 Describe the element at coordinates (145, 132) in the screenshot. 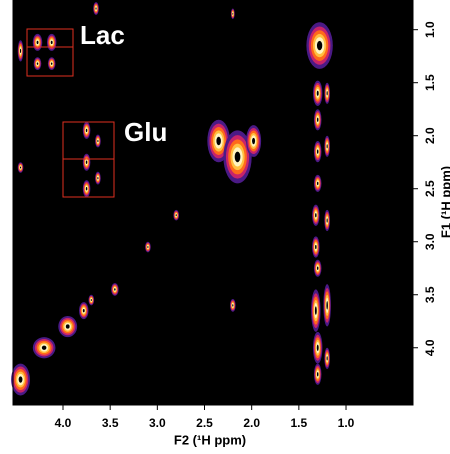

I see `annotation: Glu` at that location.